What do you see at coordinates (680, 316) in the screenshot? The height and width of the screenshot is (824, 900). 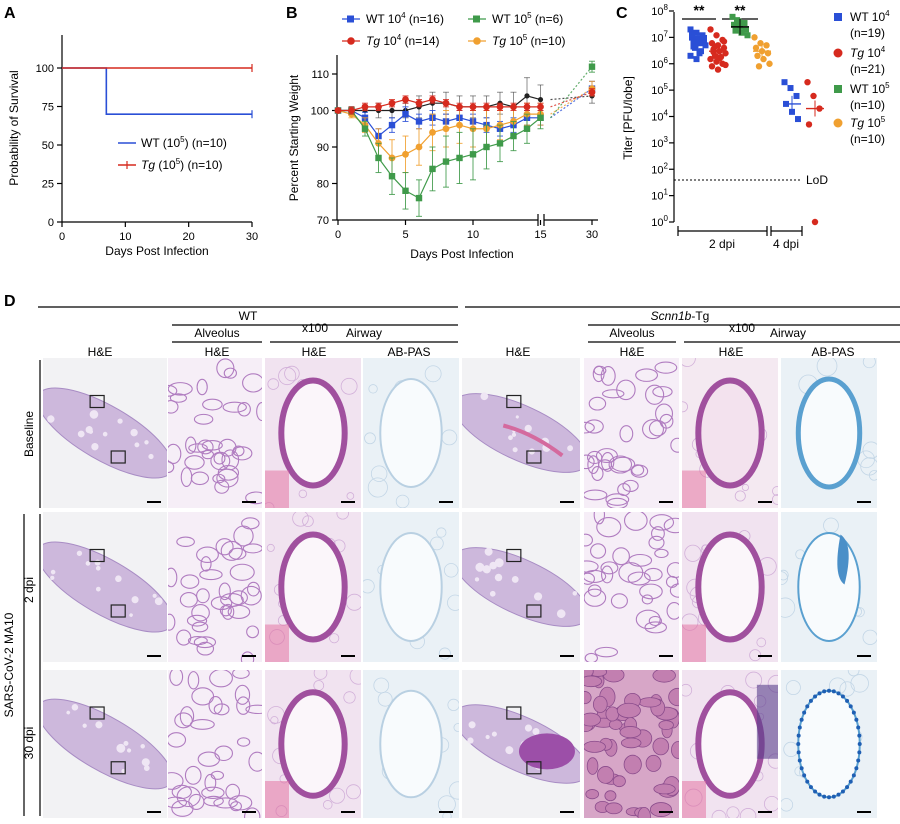 I see `header-tg: Scnn1b-Tg` at bounding box center [680, 316].